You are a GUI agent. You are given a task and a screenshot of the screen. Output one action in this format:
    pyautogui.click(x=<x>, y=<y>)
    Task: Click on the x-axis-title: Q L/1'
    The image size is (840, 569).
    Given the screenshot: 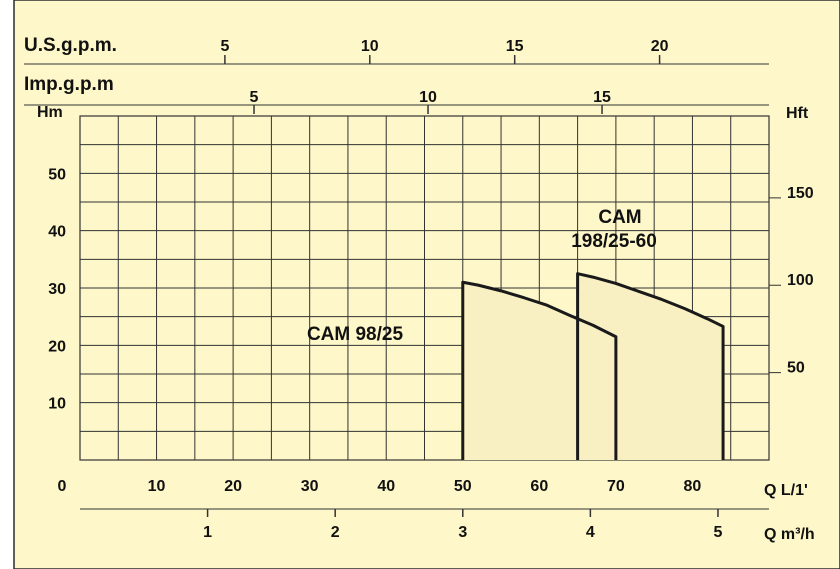 What is the action you would take?
    pyautogui.click(x=786, y=490)
    